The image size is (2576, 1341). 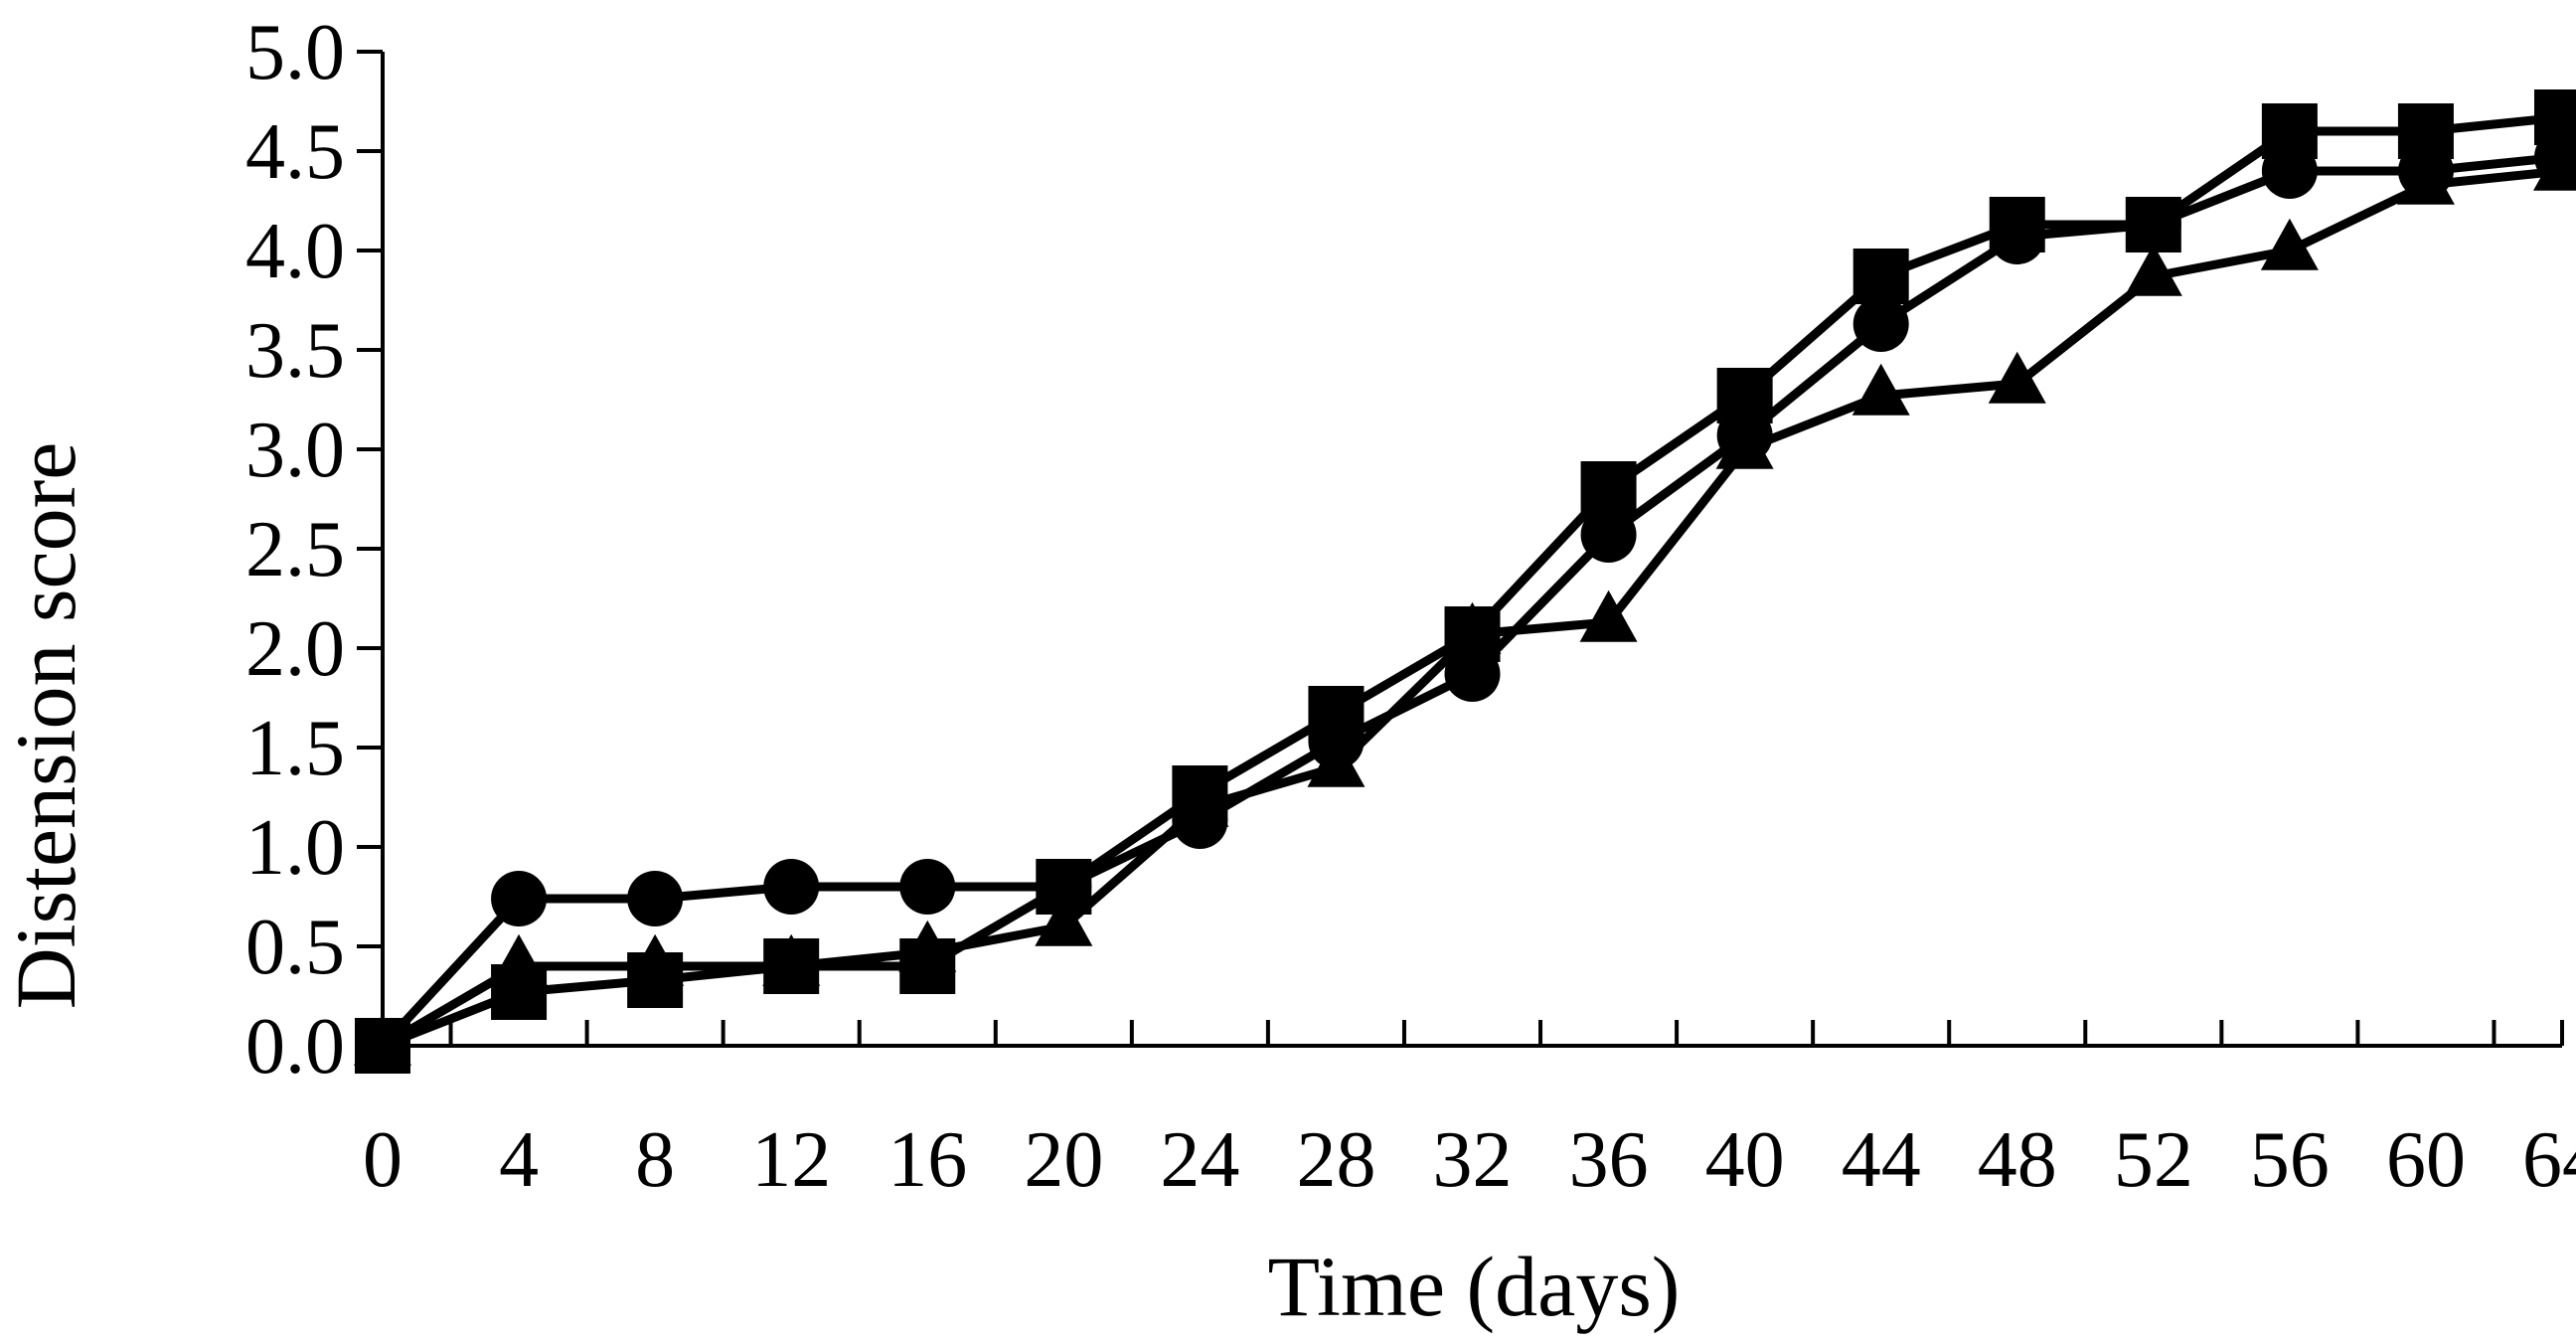 I want to click on y-tick-label: 0.5, so click(x=295, y=947).